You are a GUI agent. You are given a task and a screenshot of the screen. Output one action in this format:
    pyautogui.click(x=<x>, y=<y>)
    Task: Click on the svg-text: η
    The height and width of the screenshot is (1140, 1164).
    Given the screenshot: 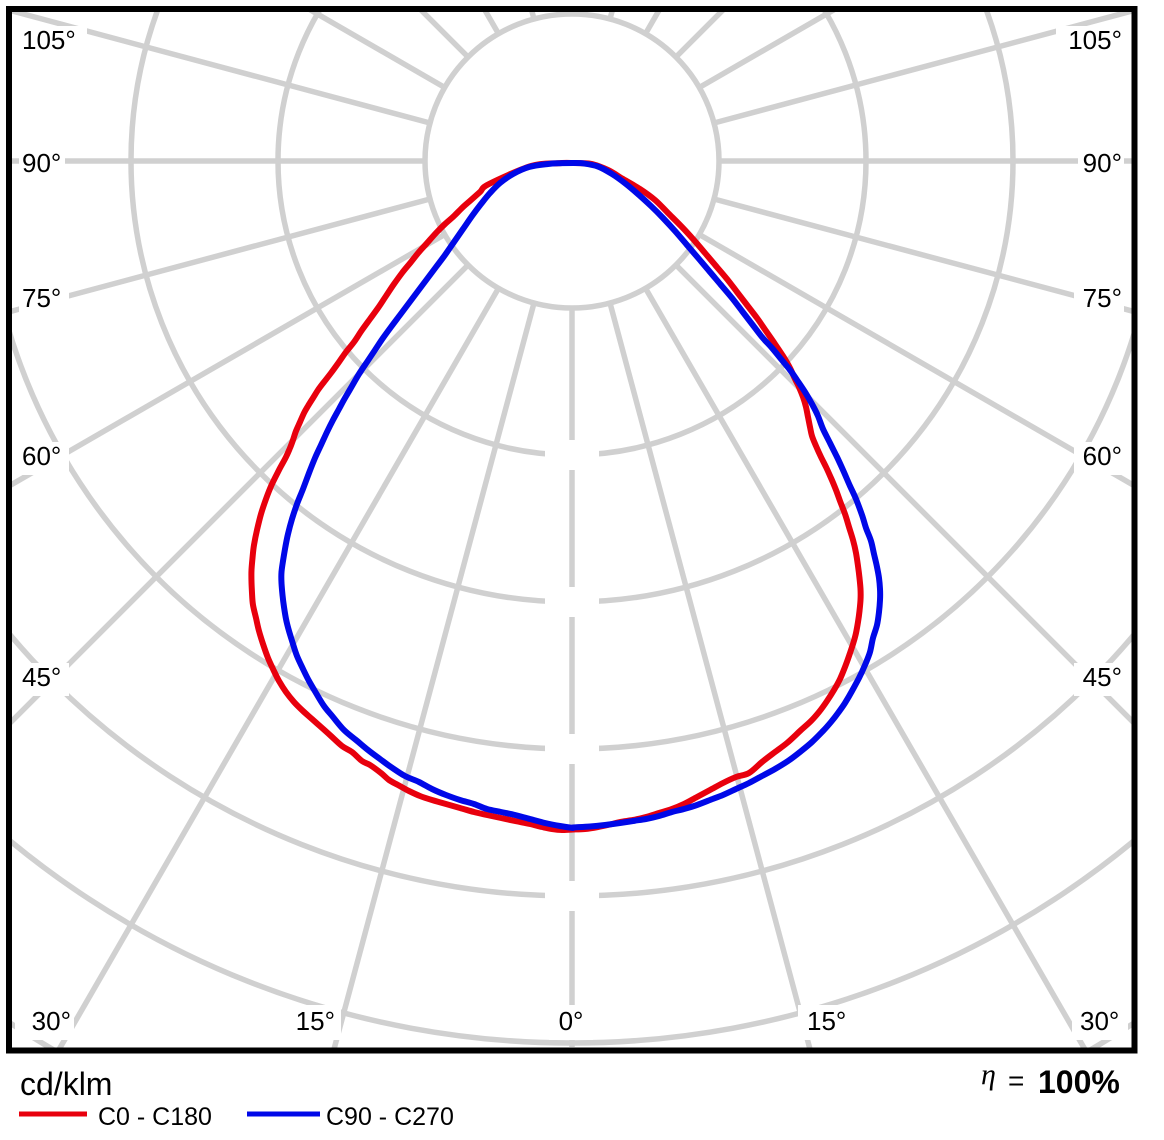 What is the action you would take?
    pyautogui.click(x=988, y=1074)
    